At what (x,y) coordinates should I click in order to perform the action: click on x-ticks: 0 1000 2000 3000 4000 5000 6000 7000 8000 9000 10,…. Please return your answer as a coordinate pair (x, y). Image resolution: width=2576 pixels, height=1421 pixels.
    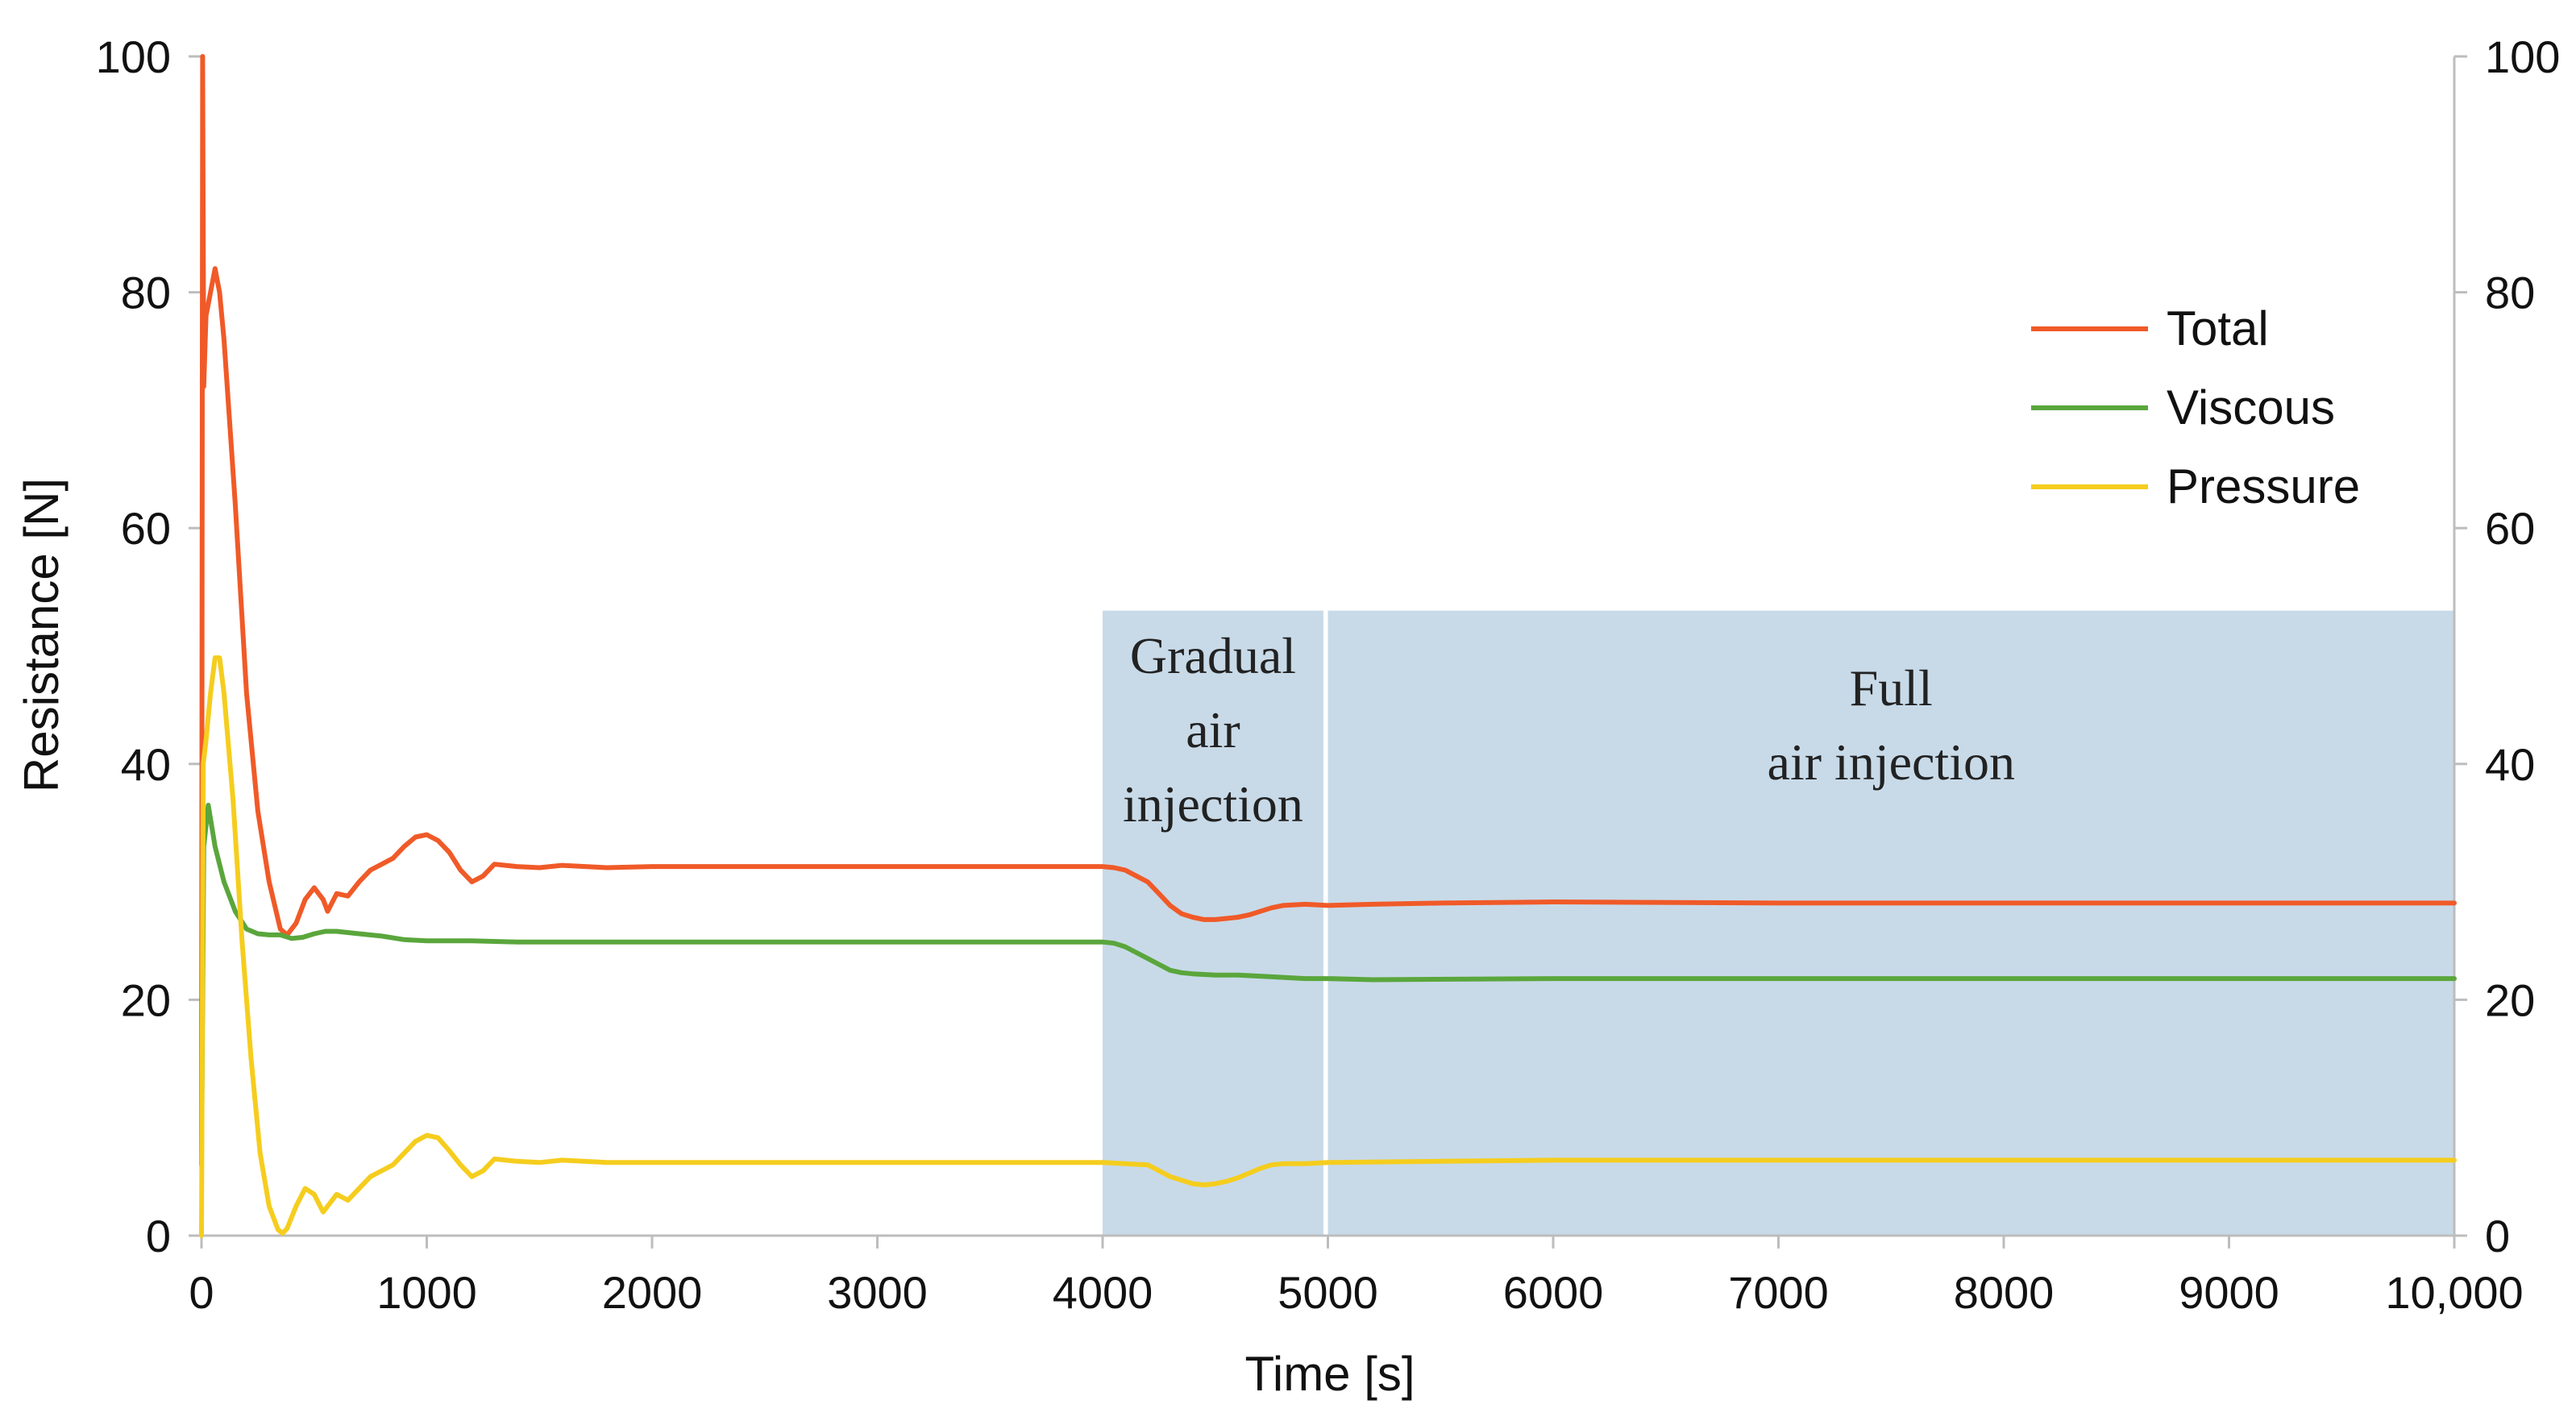
    Looking at the image, I should click on (1356, 1277).